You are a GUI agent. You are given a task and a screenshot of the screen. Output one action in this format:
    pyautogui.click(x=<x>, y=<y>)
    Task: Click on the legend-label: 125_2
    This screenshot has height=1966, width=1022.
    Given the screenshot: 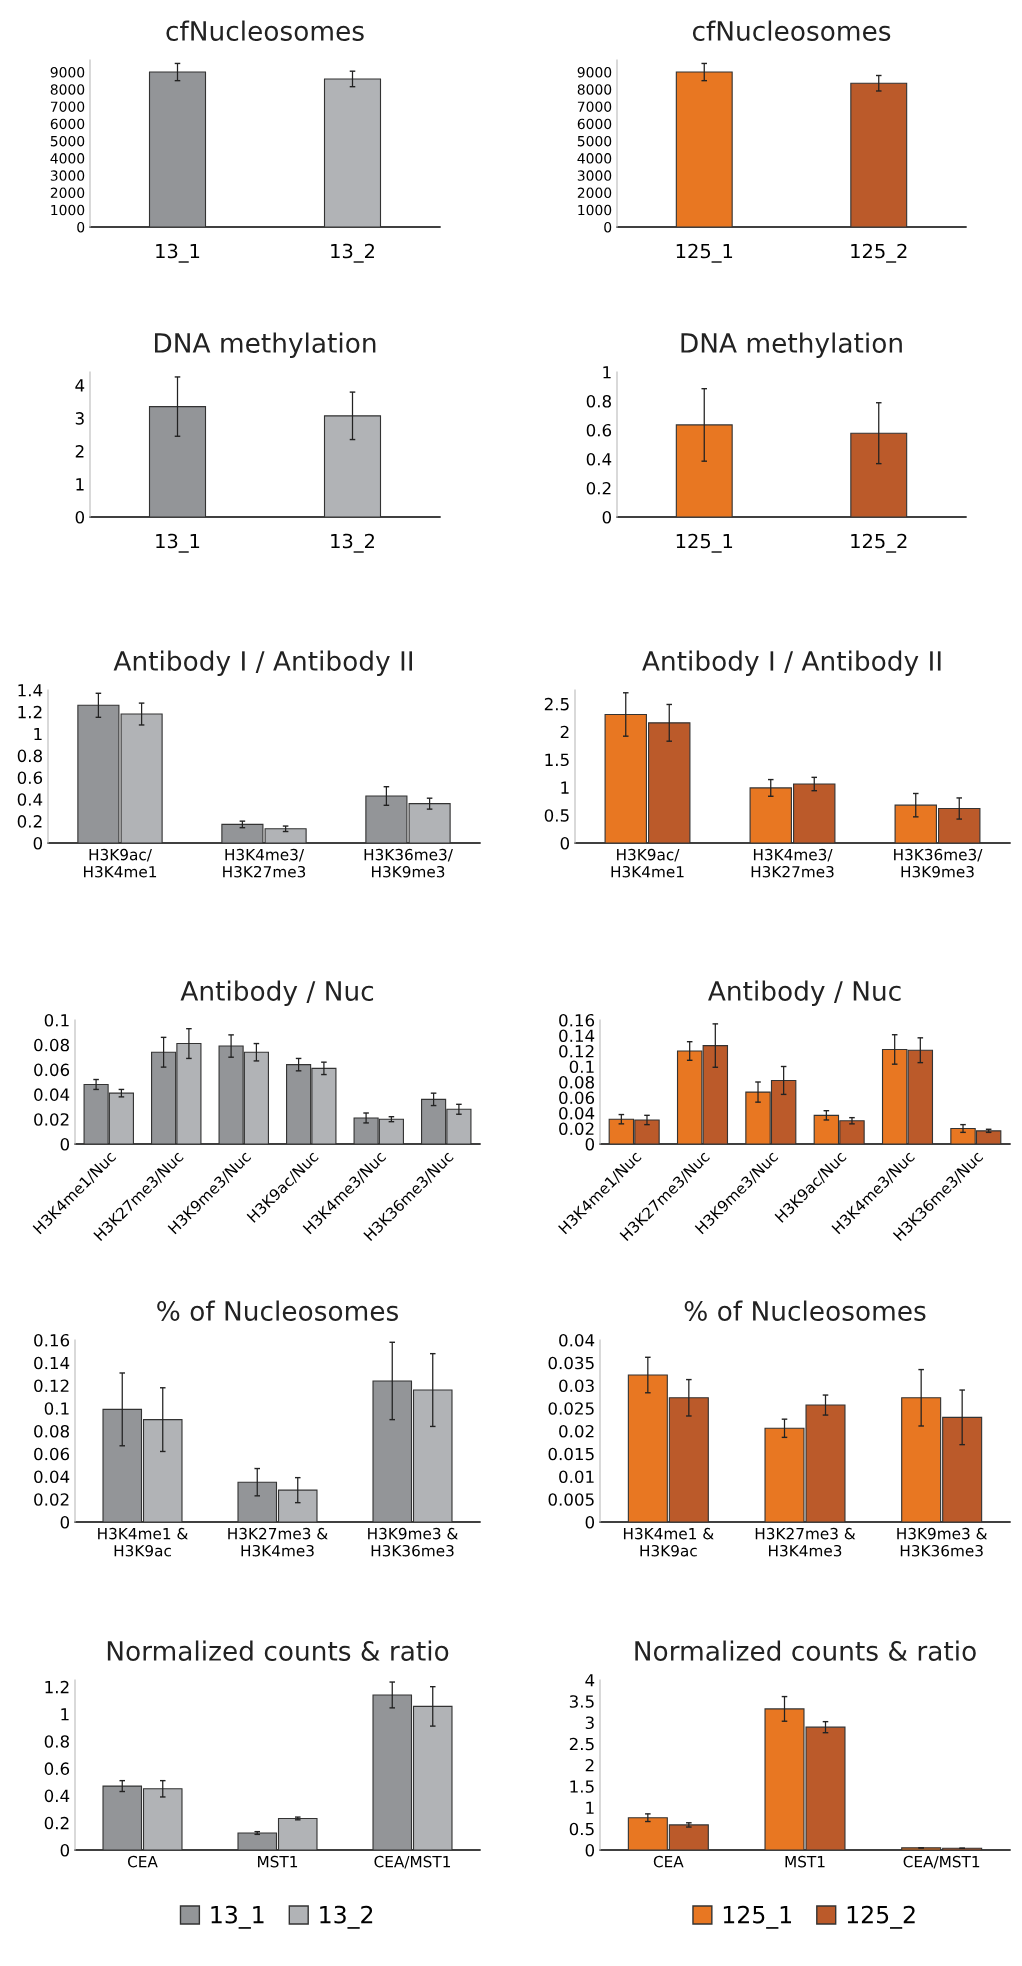 What is the action you would take?
    pyautogui.click(x=881, y=1917)
    